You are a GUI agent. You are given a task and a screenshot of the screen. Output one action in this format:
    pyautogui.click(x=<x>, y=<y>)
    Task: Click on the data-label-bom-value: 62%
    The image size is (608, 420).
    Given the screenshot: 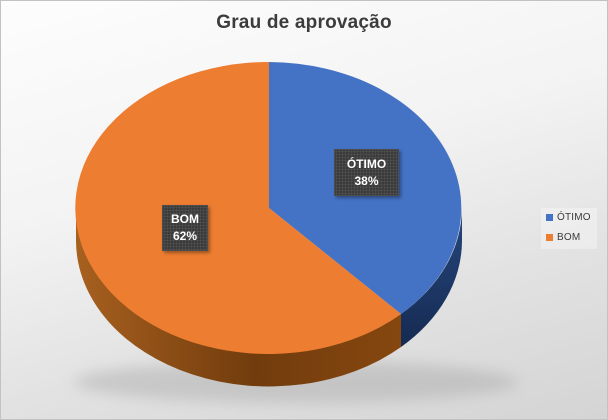 What is the action you would take?
    pyautogui.click(x=185, y=236)
    